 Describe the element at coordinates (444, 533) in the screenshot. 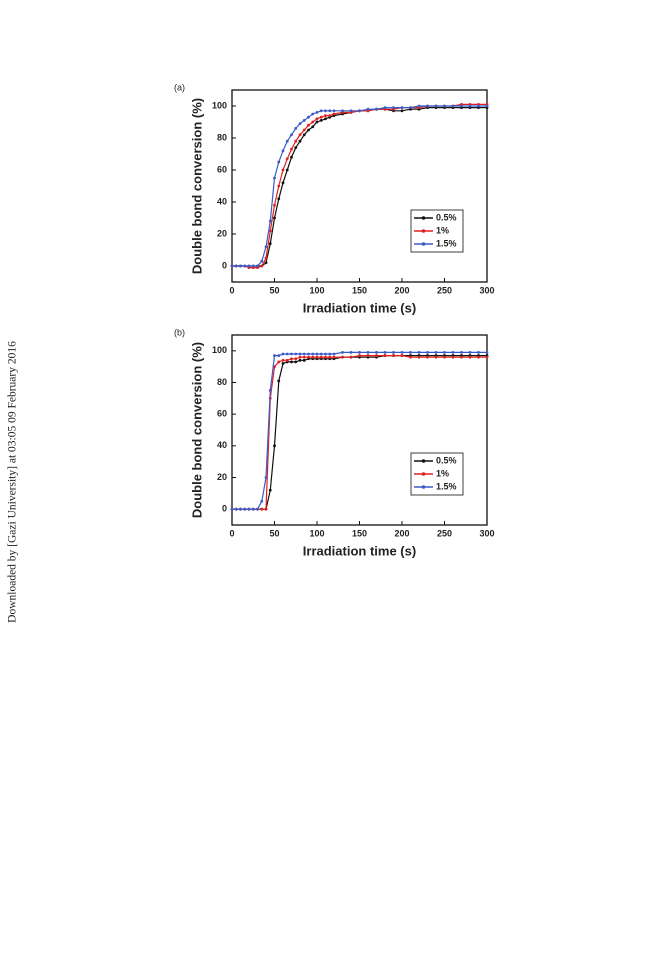

I see `x-tick-label: 250` at that location.